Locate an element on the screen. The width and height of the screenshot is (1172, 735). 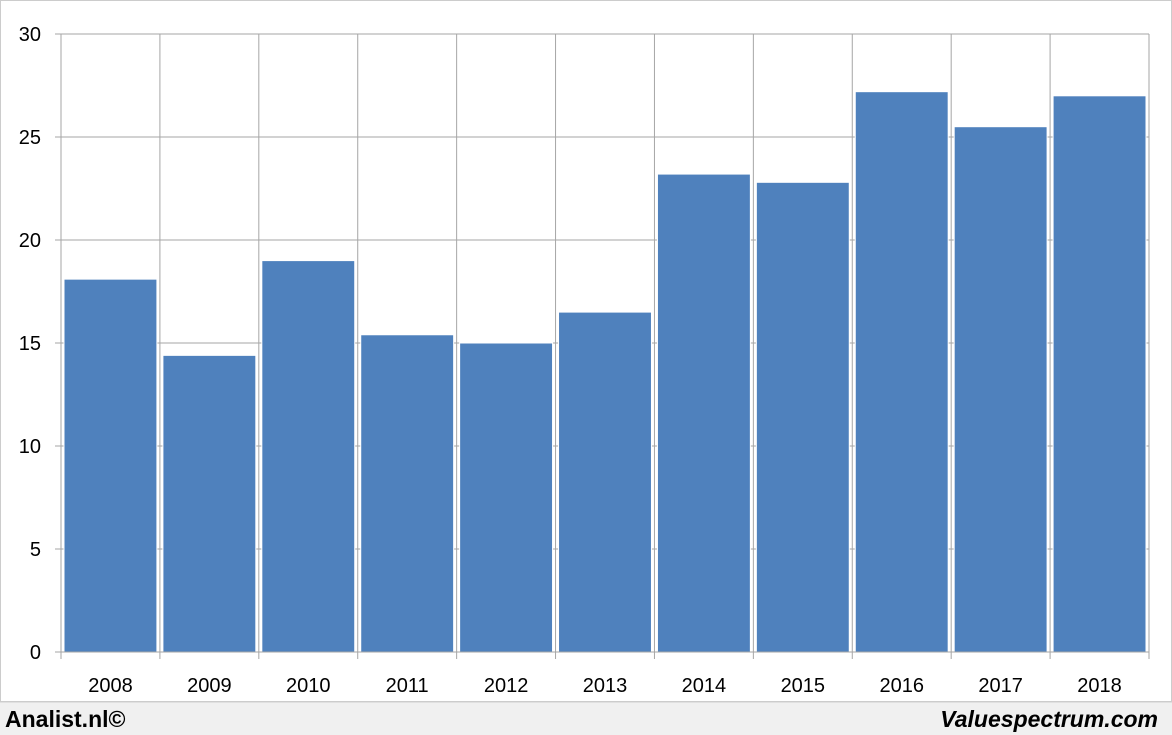
bar-2014 is located at coordinates (703, 413).